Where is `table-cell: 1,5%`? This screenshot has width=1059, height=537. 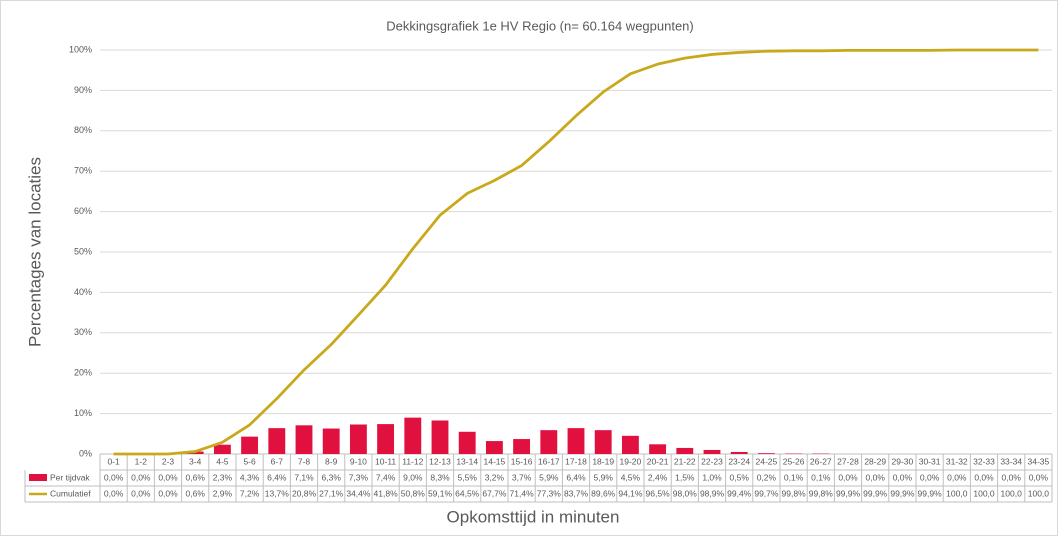 table-cell: 1,5% is located at coordinates (685, 477).